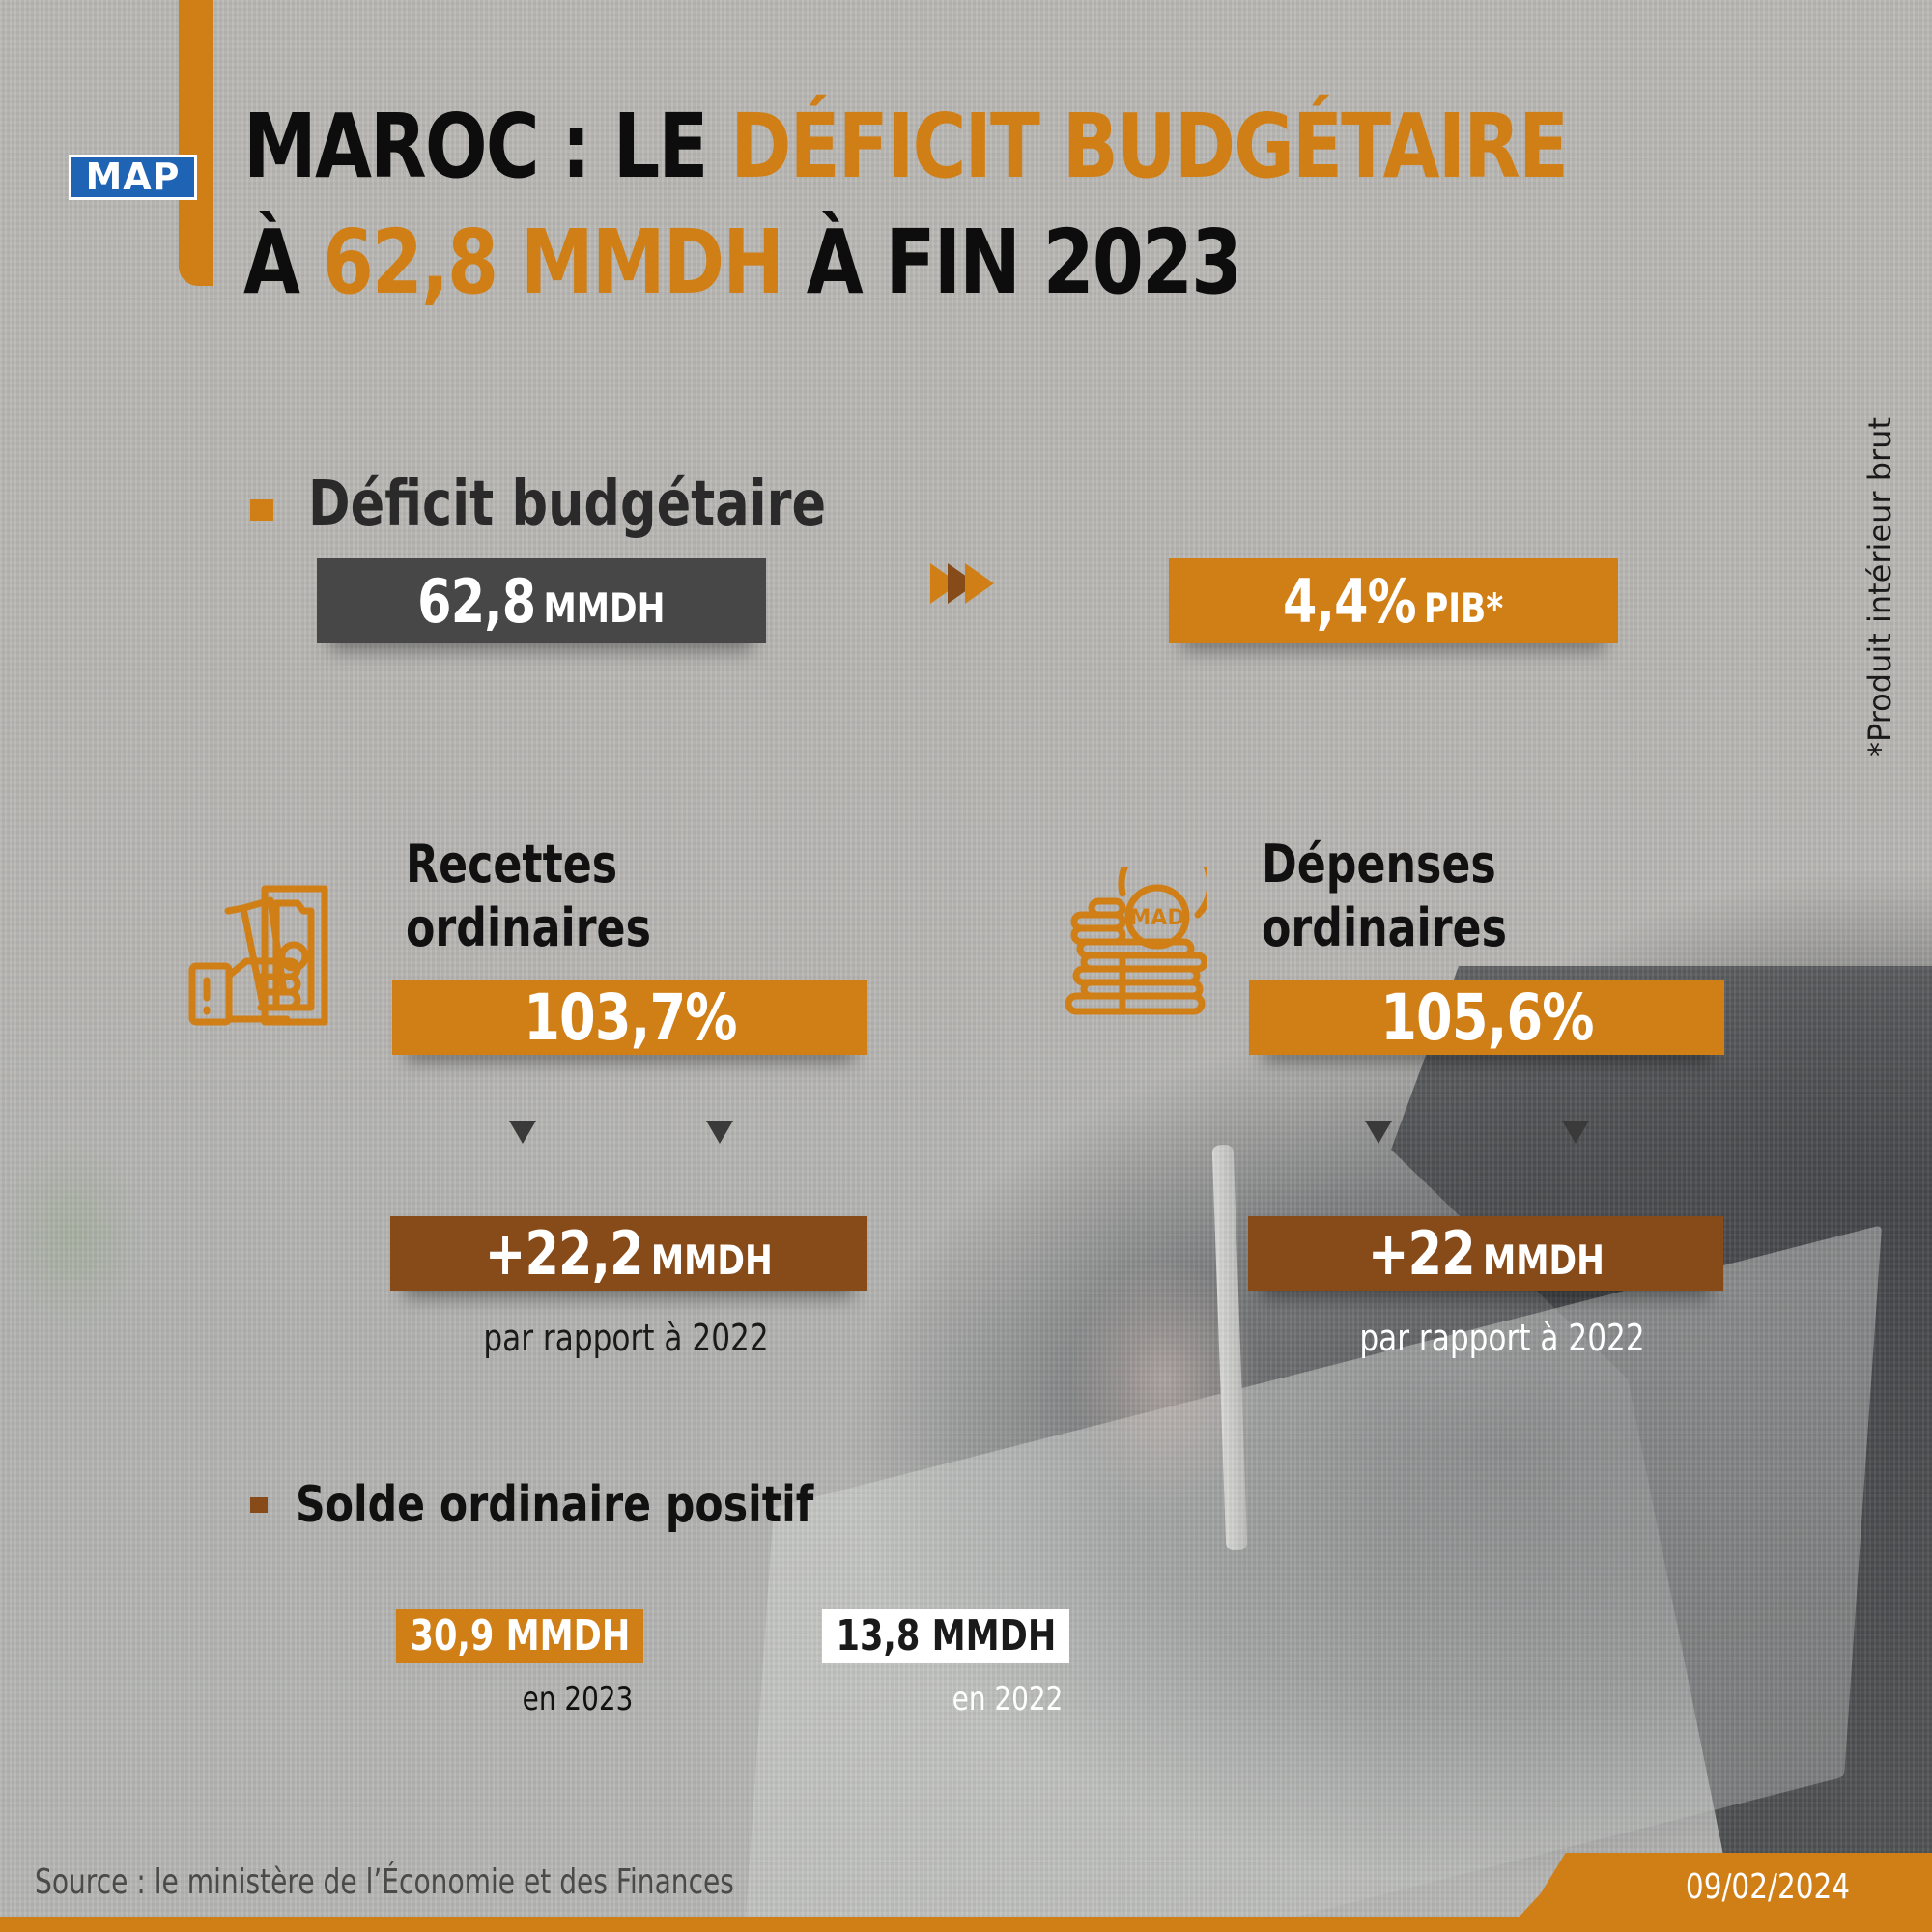 This screenshot has width=1932, height=1932. I want to click on recettes-percent: 103,7%, so click(630, 1018).